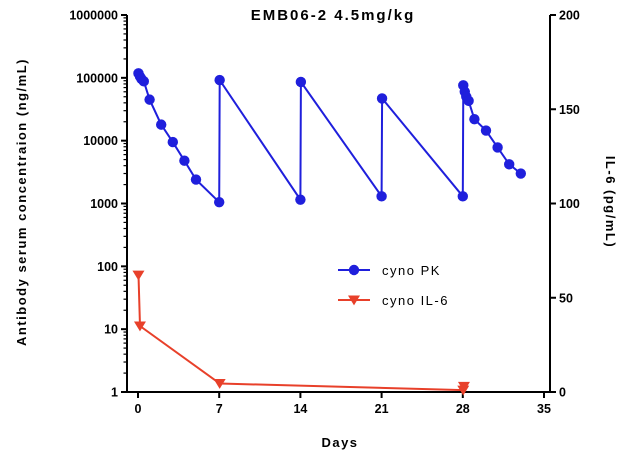  Describe the element at coordinates (97, 78) in the screenshot. I see `y-left-tick-label: 100000` at that location.